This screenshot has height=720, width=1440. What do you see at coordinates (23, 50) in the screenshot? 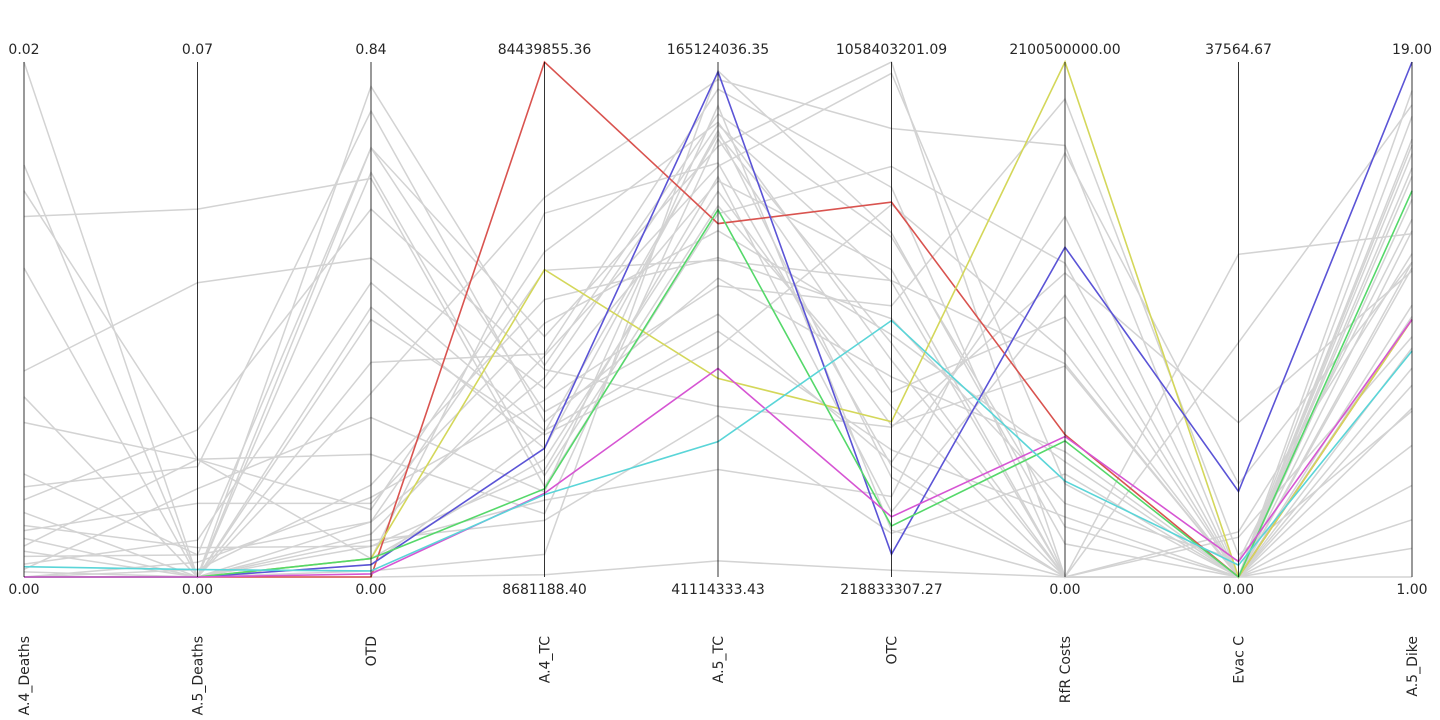
I see `axis-max-label: 0.02` at bounding box center [23, 50].